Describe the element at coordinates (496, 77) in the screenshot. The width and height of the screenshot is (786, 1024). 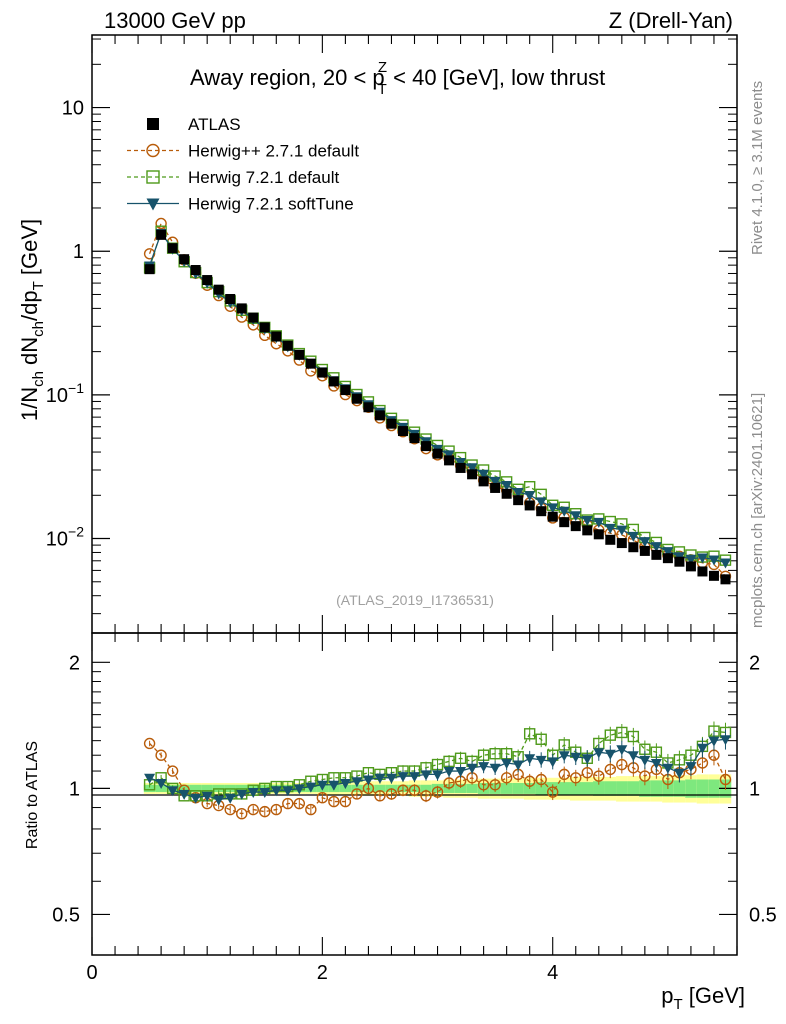
I see `chart-title-part-b: < 40 [GeV], low thrust` at that location.